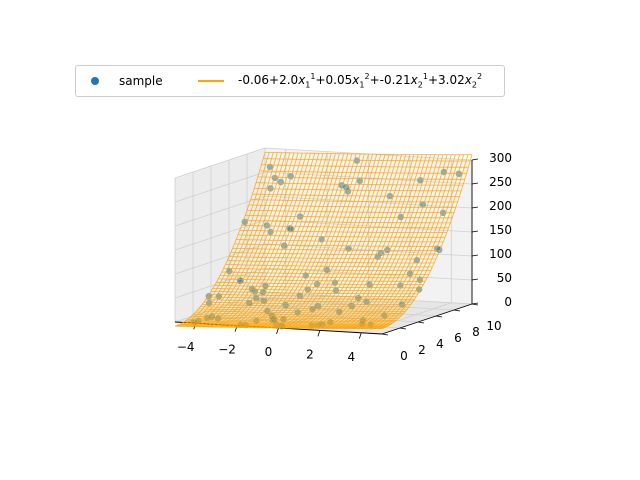 This screenshot has width=640, height=480. I want to click on z-tick-label: 0, so click(508, 302).